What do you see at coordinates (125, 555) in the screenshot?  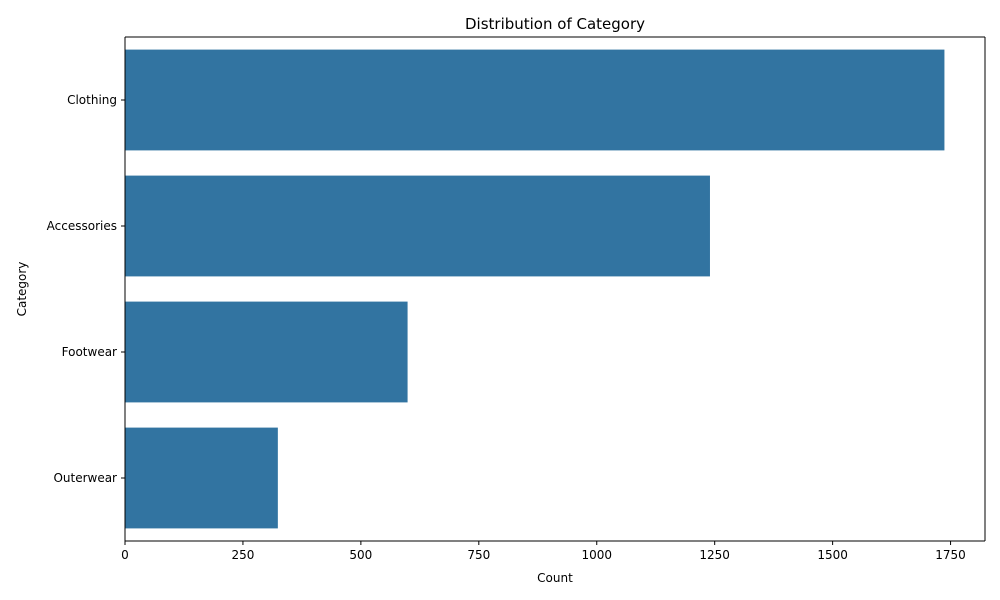 I see `x-tick-label: 0` at bounding box center [125, 555].